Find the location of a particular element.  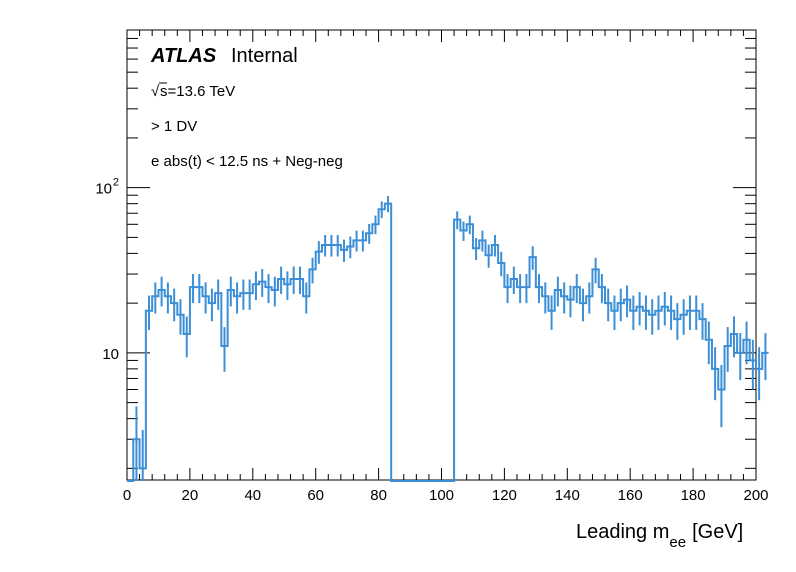

x-axis-title-sub: ee is located at coordinates (677, 542).